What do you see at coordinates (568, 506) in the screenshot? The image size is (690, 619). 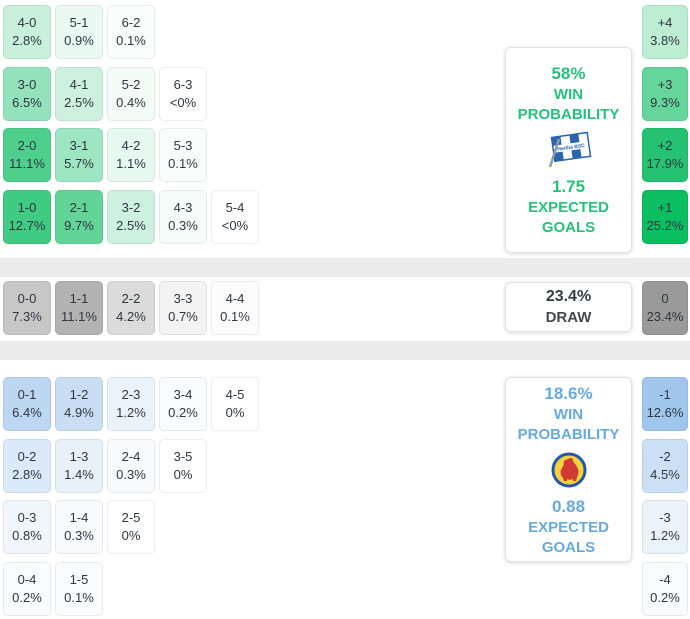 I see `away-expected-goals-value: 0.88` at bounding box center [568, 506].